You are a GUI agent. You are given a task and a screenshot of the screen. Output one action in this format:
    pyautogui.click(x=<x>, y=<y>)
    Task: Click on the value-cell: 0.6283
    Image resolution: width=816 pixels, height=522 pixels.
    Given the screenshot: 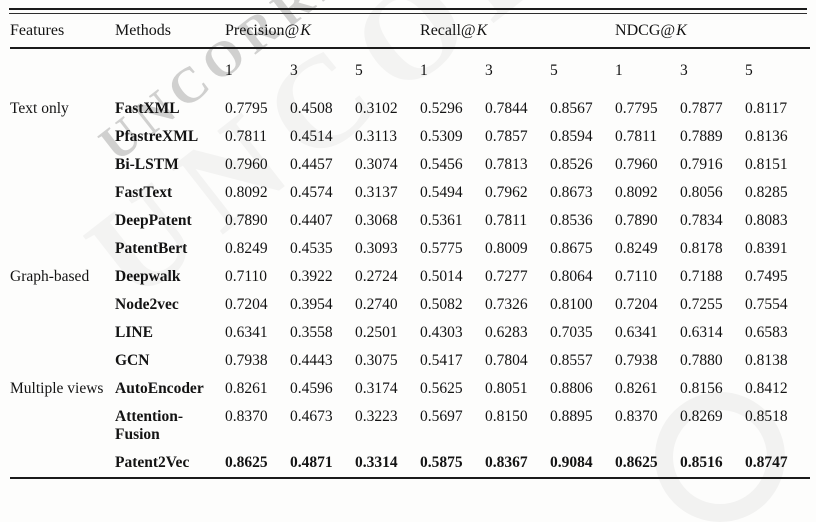 What is the action you would take?
    pyautogui.click(x=506, y=332)
    